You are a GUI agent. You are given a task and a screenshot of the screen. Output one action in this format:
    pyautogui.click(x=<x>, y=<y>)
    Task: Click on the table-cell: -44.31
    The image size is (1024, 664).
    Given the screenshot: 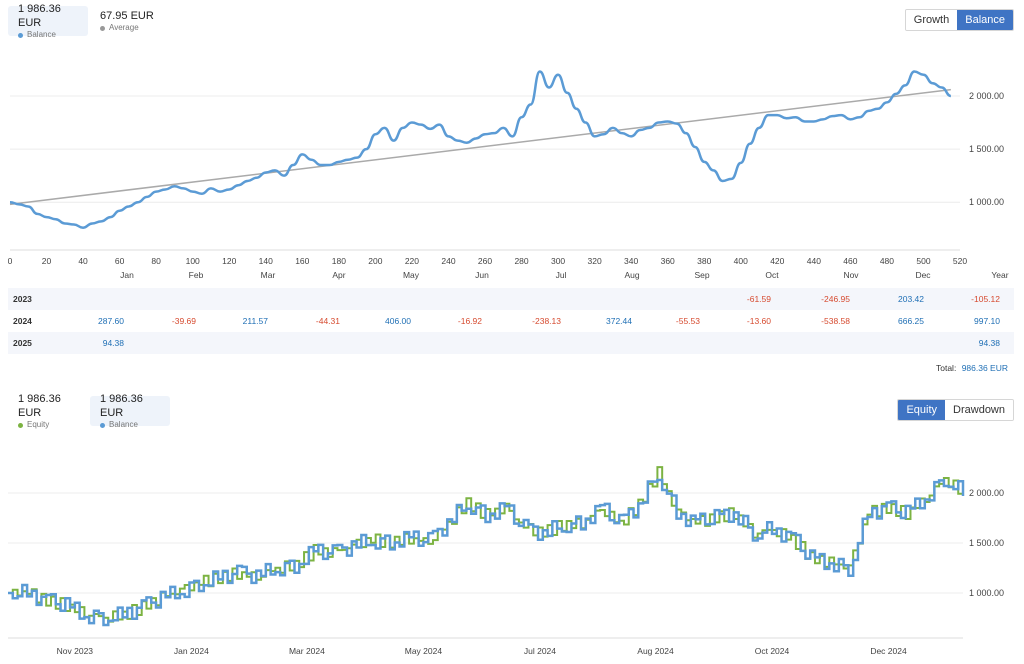 What is the action you would take?
    pyautogui.click(x=327, y=321)
    